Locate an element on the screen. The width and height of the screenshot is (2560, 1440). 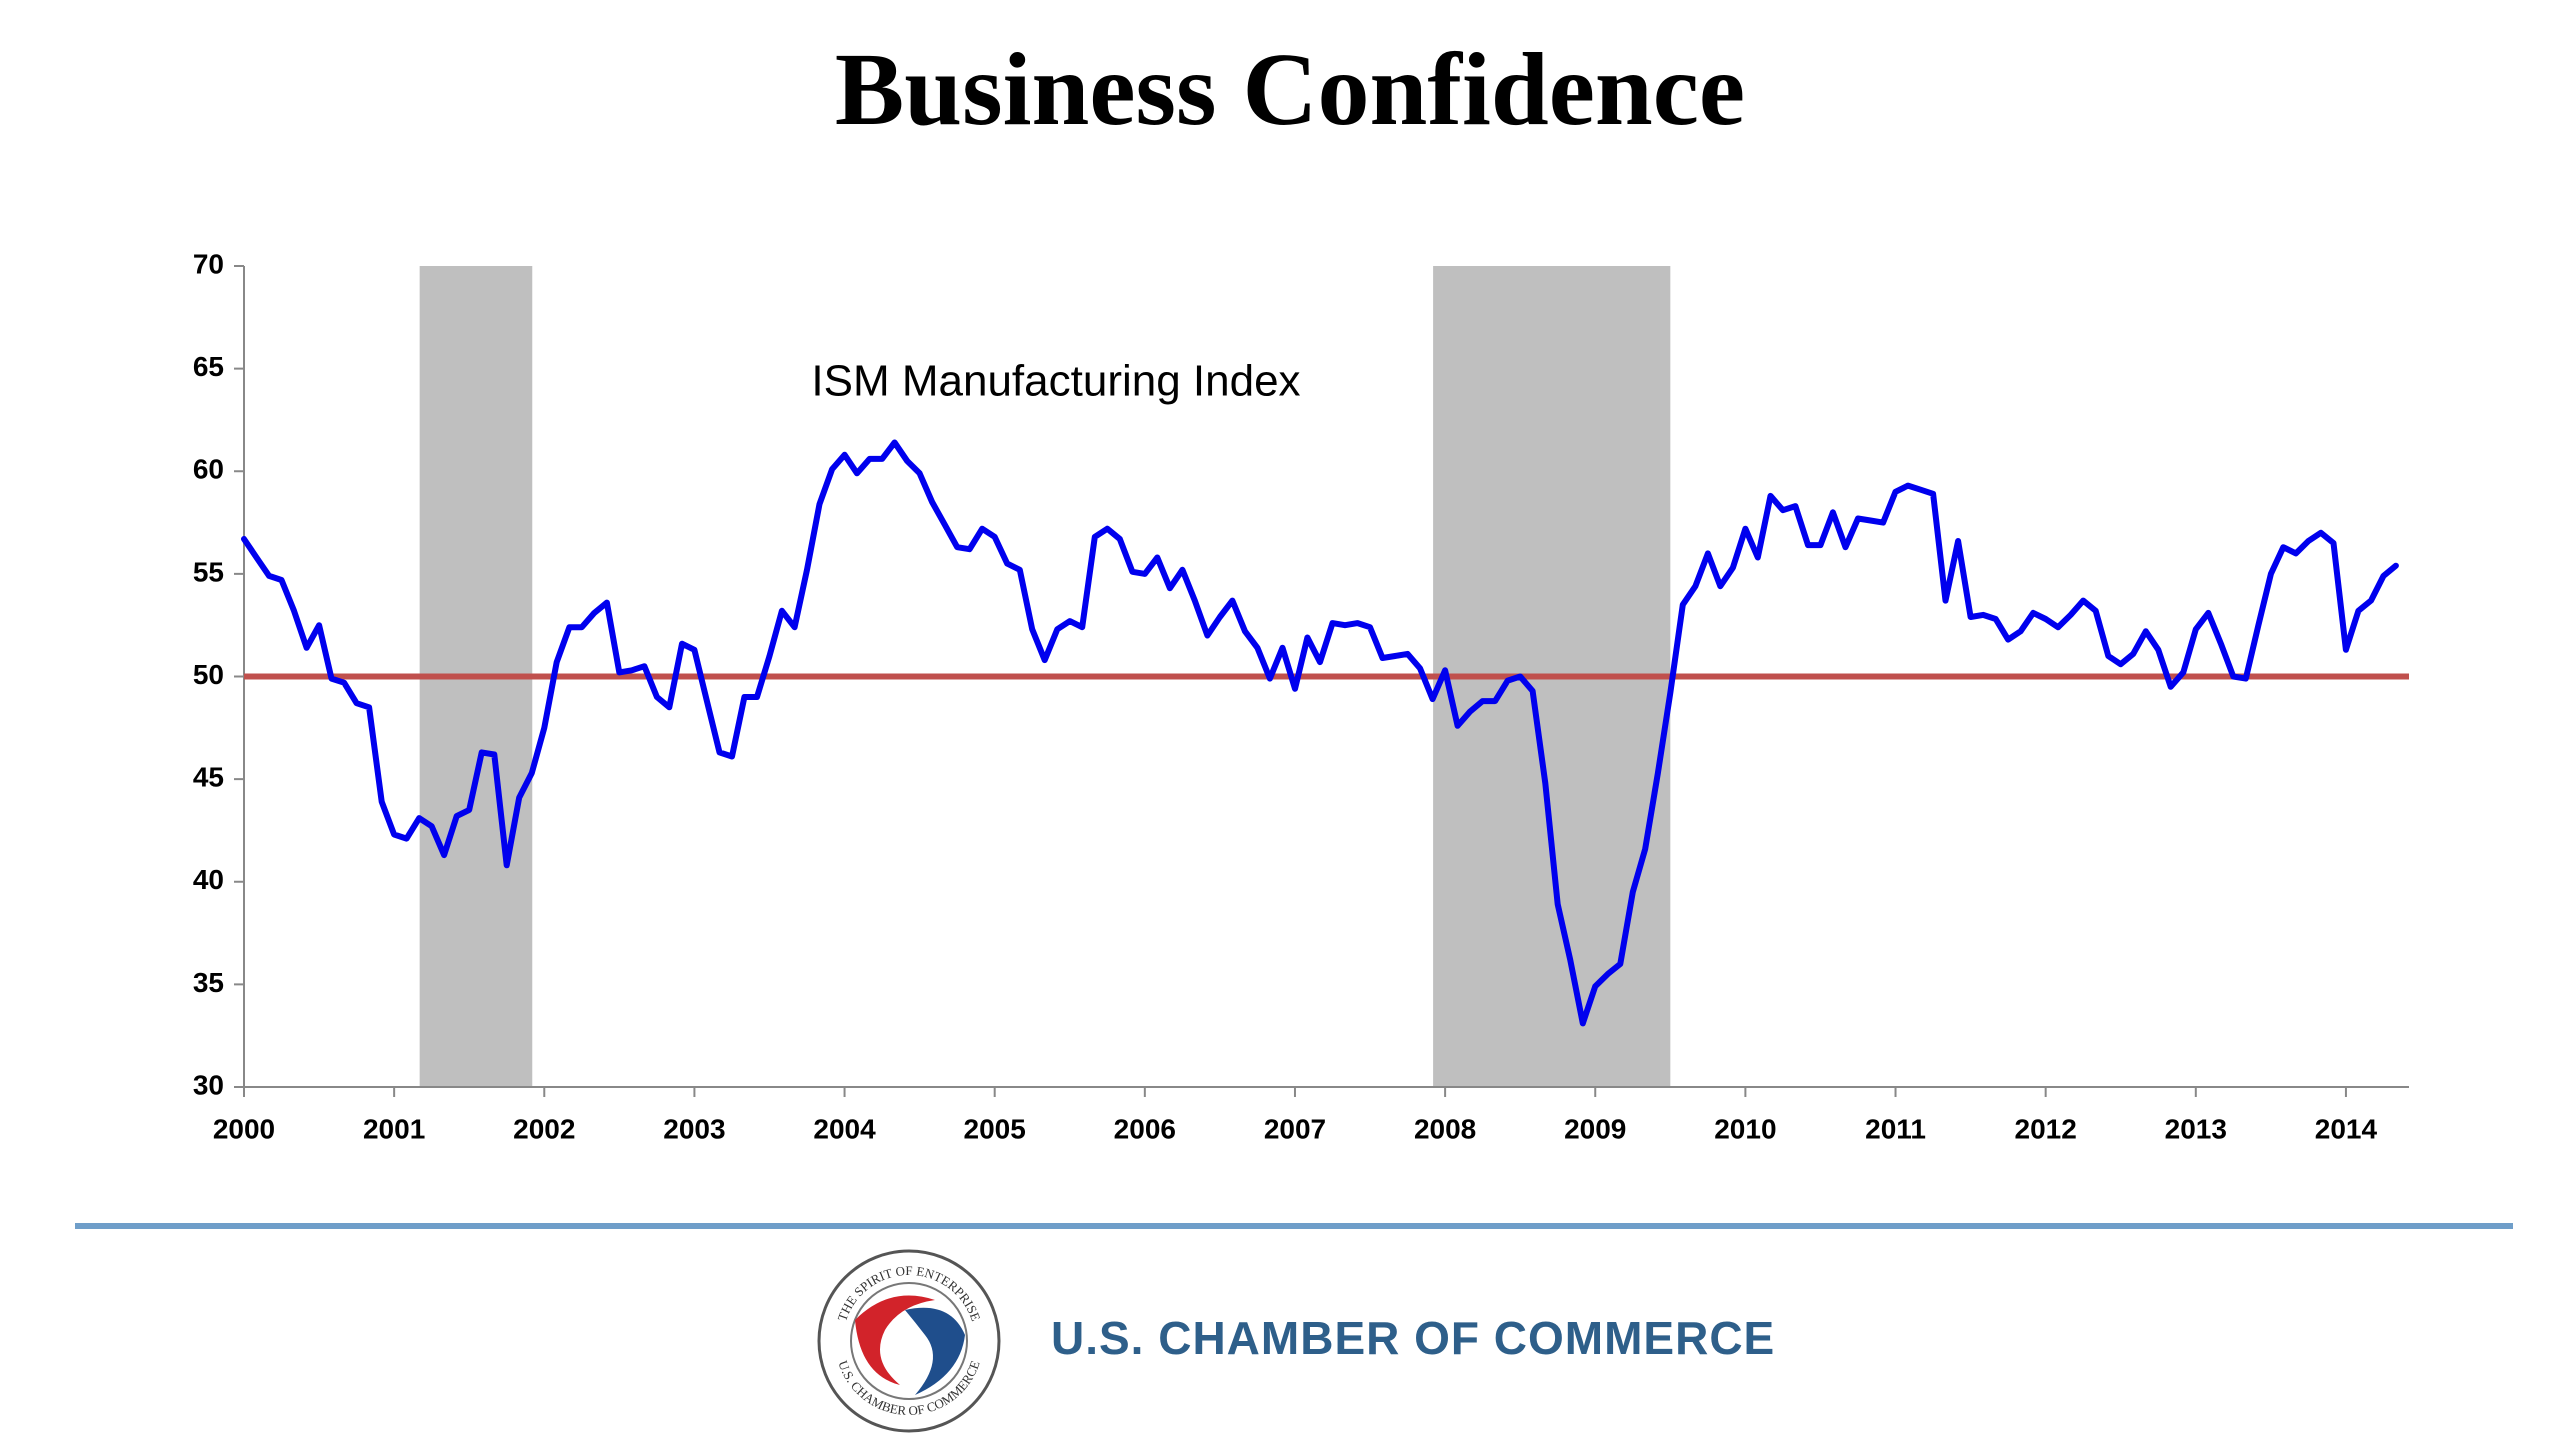
x-tick-label: 2006 is located at coordinates (1145, 1128).